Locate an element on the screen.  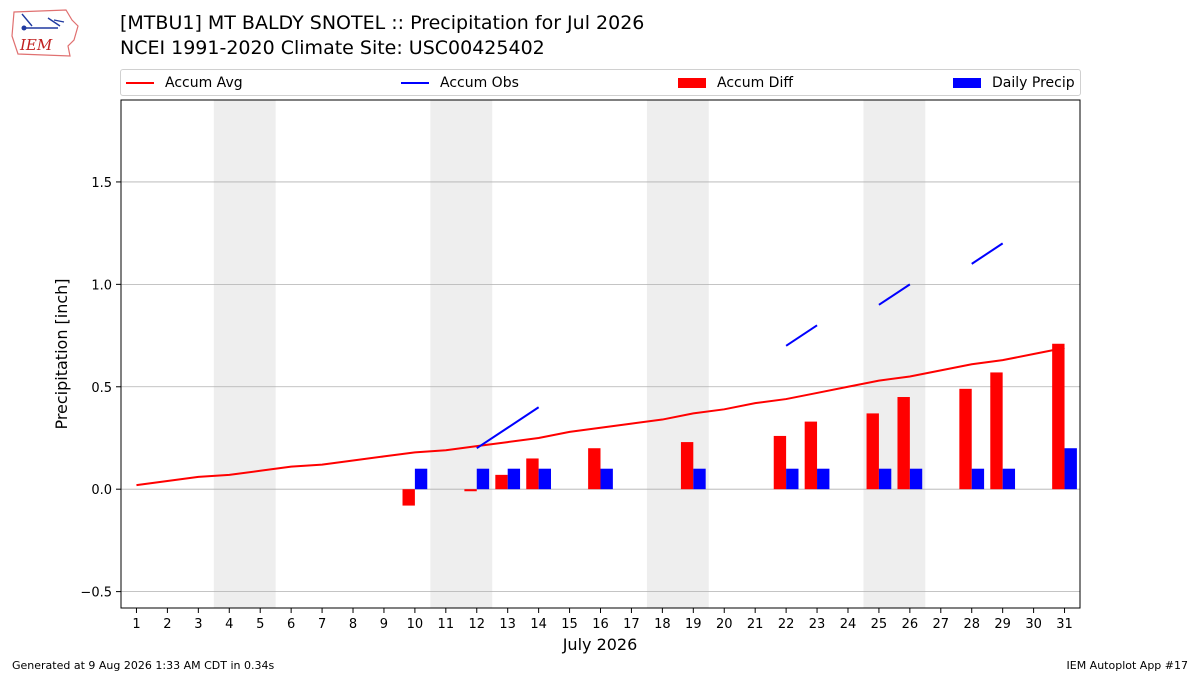
footer-app-id: IEM Autoplot App #17 is located at coordinates (1127, 665).